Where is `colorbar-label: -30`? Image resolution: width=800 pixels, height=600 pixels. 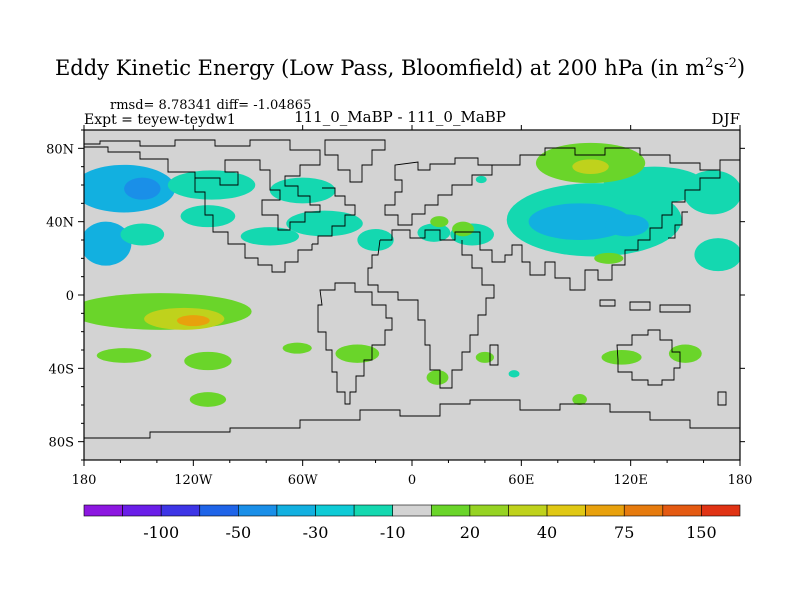 colorbar-label: -30 is located at coordinates (316, 532).